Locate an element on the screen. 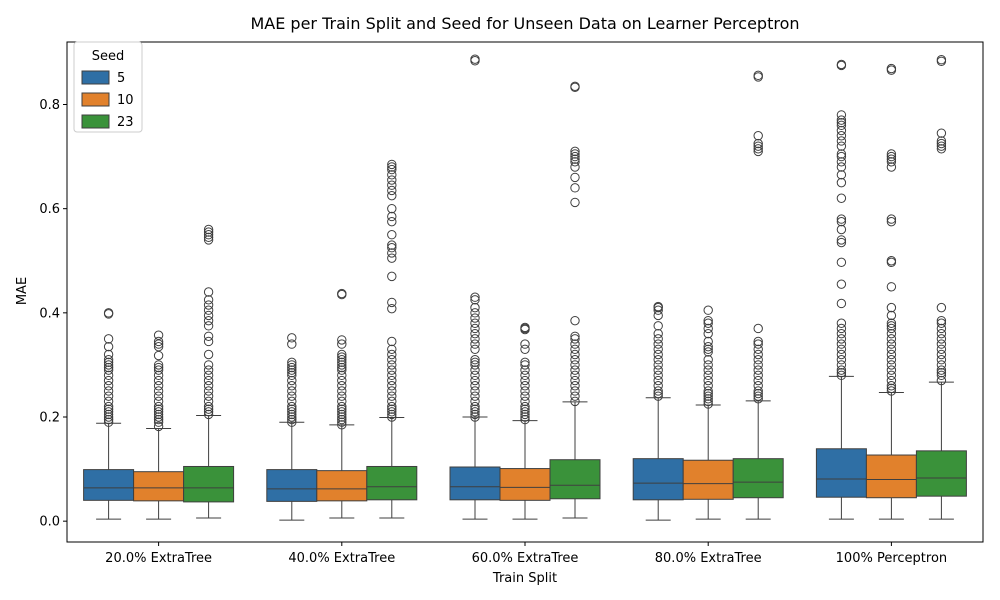 This screenshot has height=600, width=1000. legend-label-10: 10 is located at coordinates (125, 100).